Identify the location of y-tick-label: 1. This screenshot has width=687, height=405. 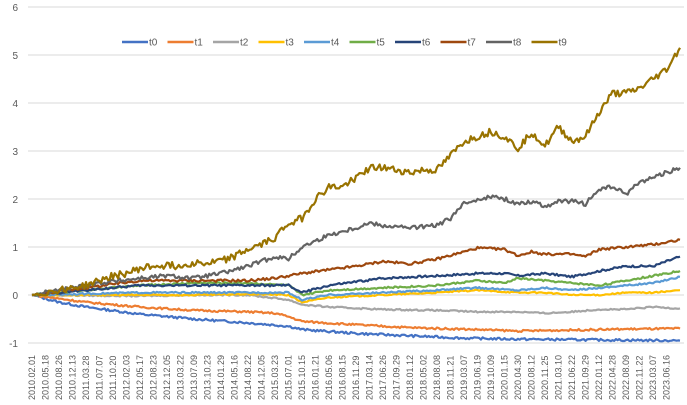
(15, 248).